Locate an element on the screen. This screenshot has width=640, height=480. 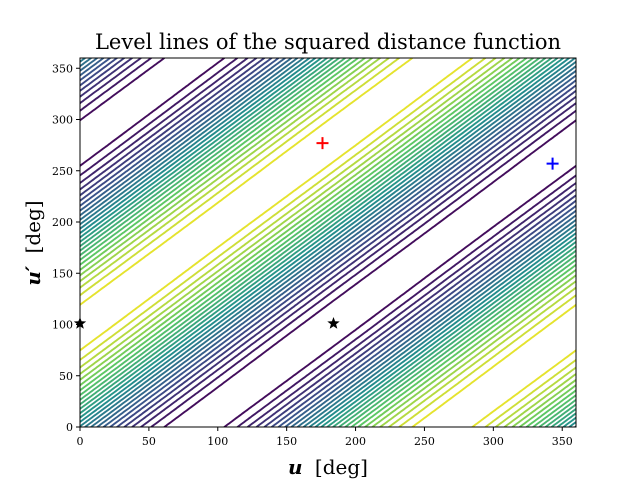
y-tick-label: 200 is located at coordinates (62, 222).